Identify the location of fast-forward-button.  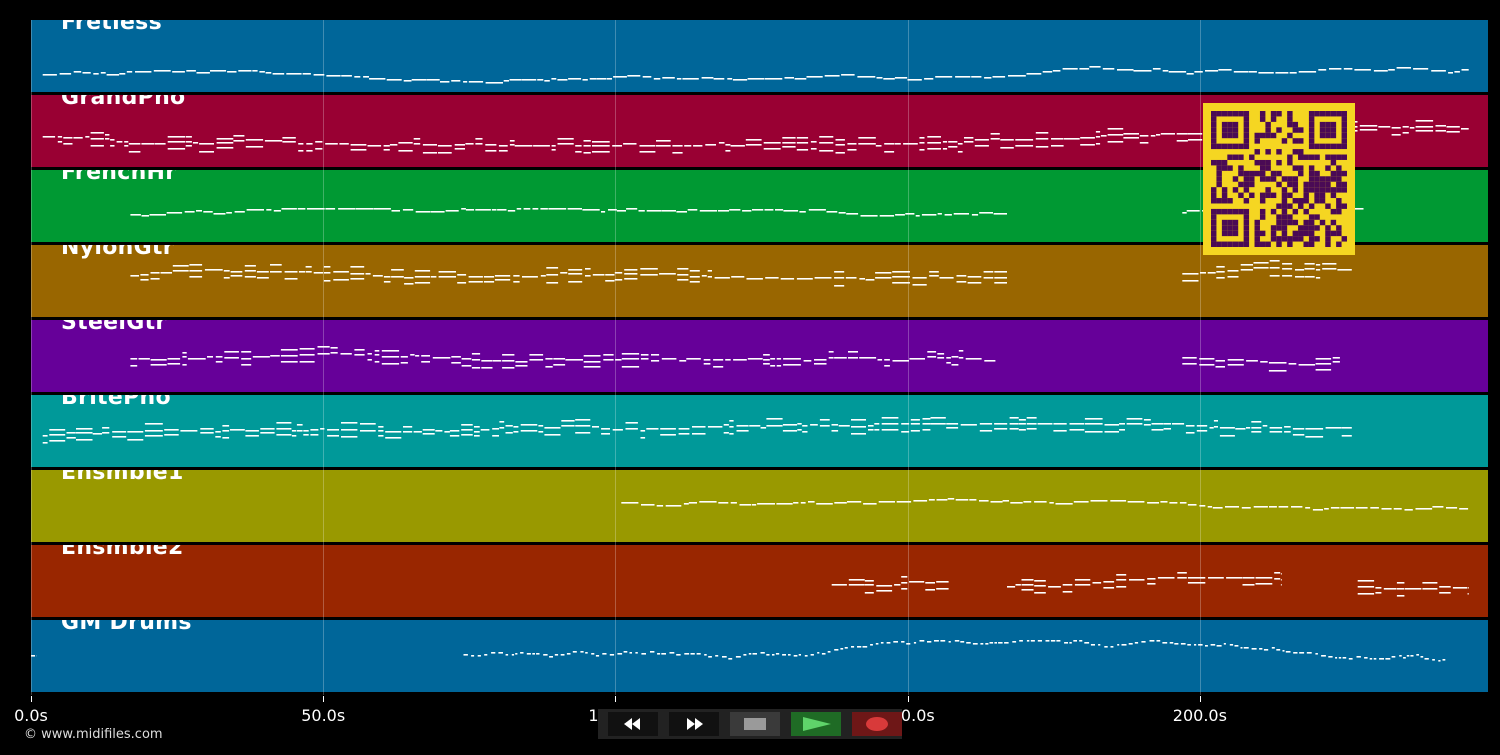
(694, 724).